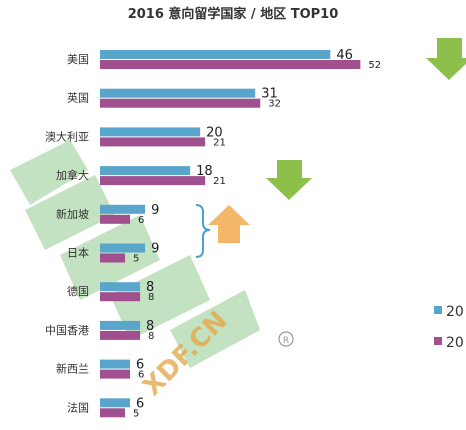 The width and height of the screenshot is (466, 430). Describe the element at coordinates (72, 175) in the screenshot. I see `category-label: 加拿大` at that location.